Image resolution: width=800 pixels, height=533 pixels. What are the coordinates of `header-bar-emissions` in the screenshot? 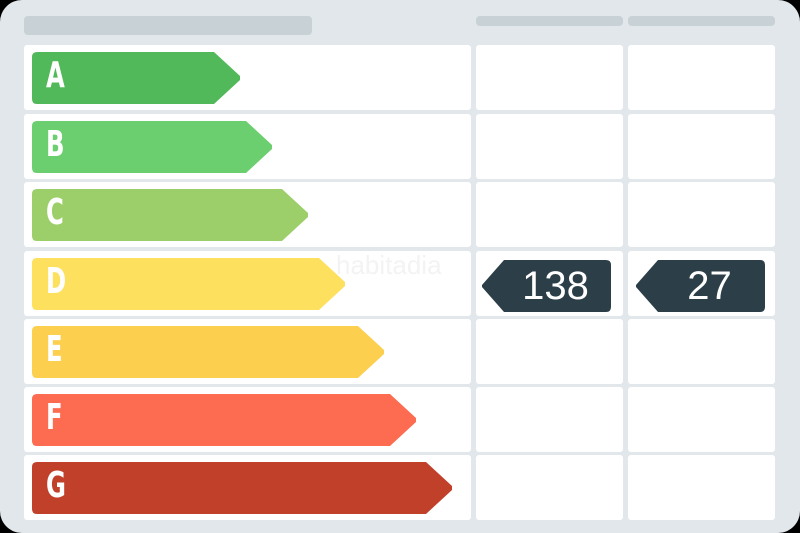 It's located at (701, 21).